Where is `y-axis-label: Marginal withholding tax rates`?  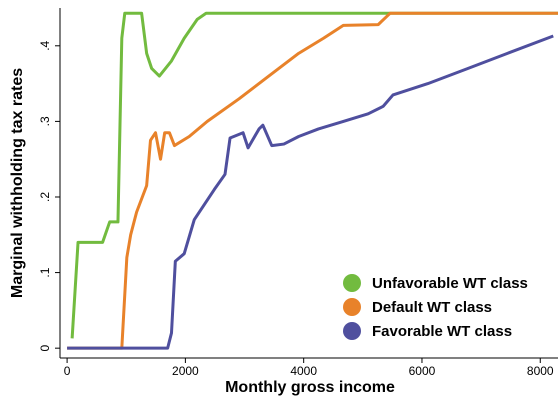 y-axis-label: Marginal withholding tax rates is located at coordinates (17, 183).